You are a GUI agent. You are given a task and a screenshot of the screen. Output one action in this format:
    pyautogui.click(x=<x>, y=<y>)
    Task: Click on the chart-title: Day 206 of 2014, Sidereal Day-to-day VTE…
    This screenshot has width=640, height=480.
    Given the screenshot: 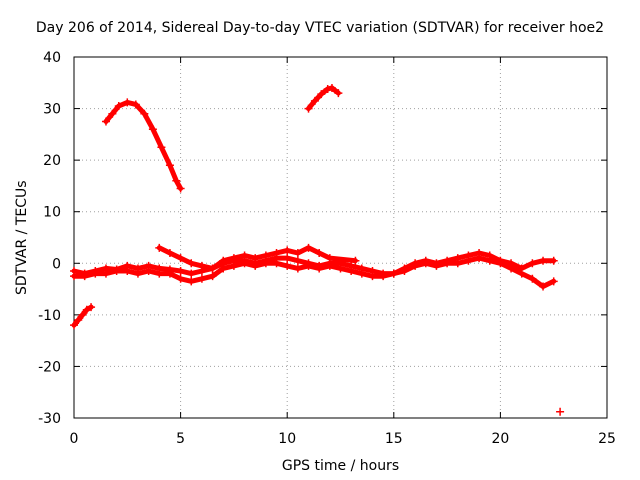 What is the action you would take?
    pyautogui.click(x=320, y=28)
    